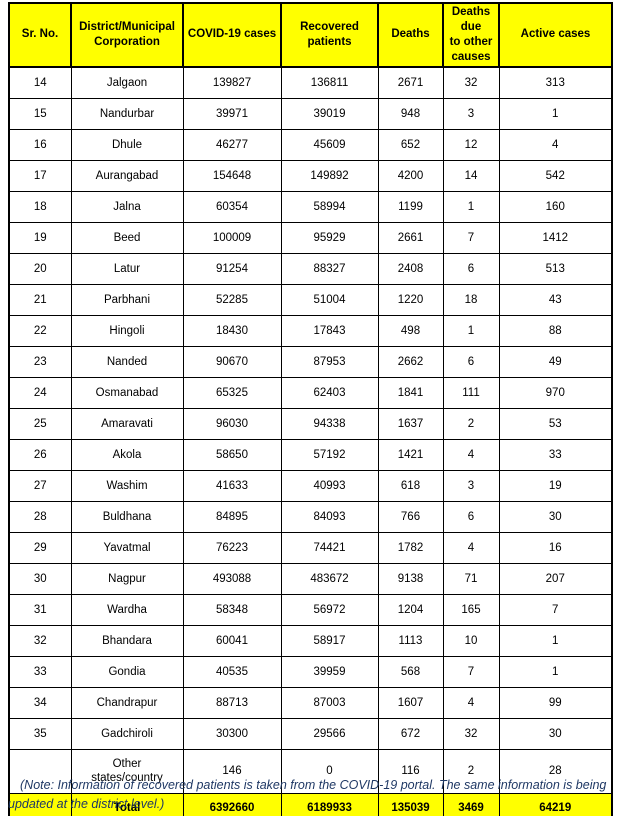 This screenshot has width=632, height=816. I want to click on total-cell-recovered: 6189933, so click(329, 804).